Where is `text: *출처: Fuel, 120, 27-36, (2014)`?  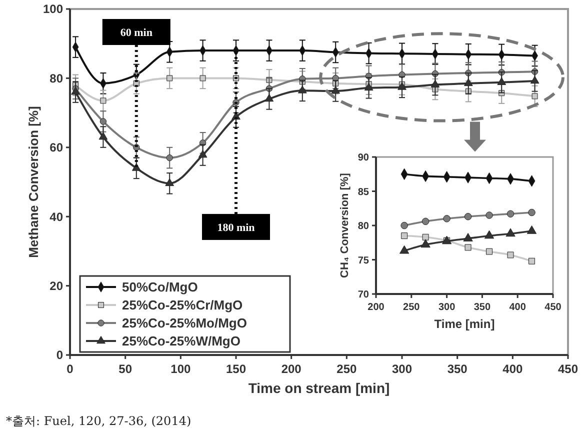
text: *출처: Fuel, 120, 27-36, (2014) is located at coordinates (99, 421).